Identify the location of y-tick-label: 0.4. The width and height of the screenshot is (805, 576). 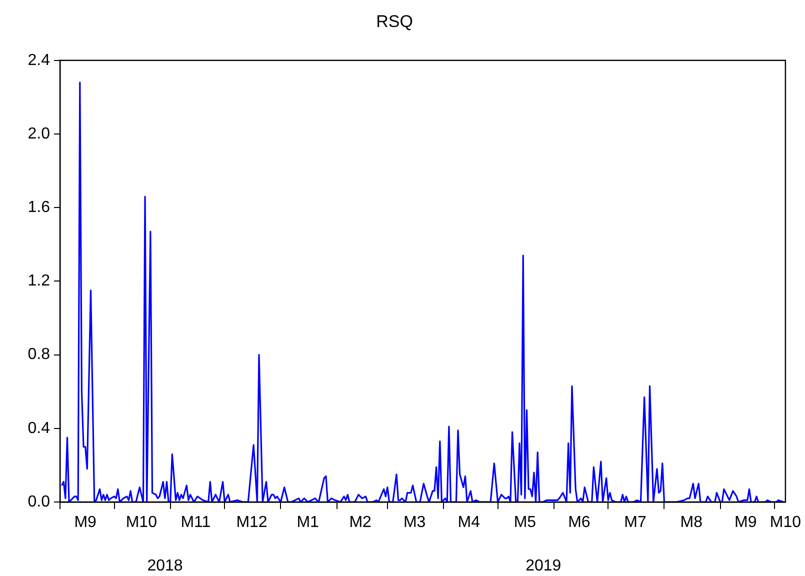
(39, 428).